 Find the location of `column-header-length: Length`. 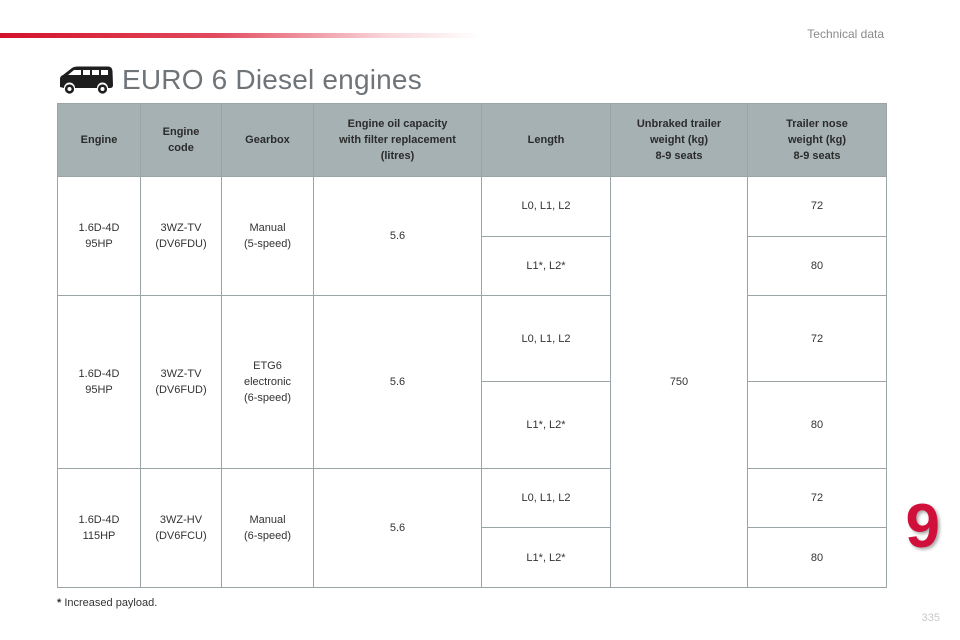

column-header-length: Length is located at coordinates (546, 140).